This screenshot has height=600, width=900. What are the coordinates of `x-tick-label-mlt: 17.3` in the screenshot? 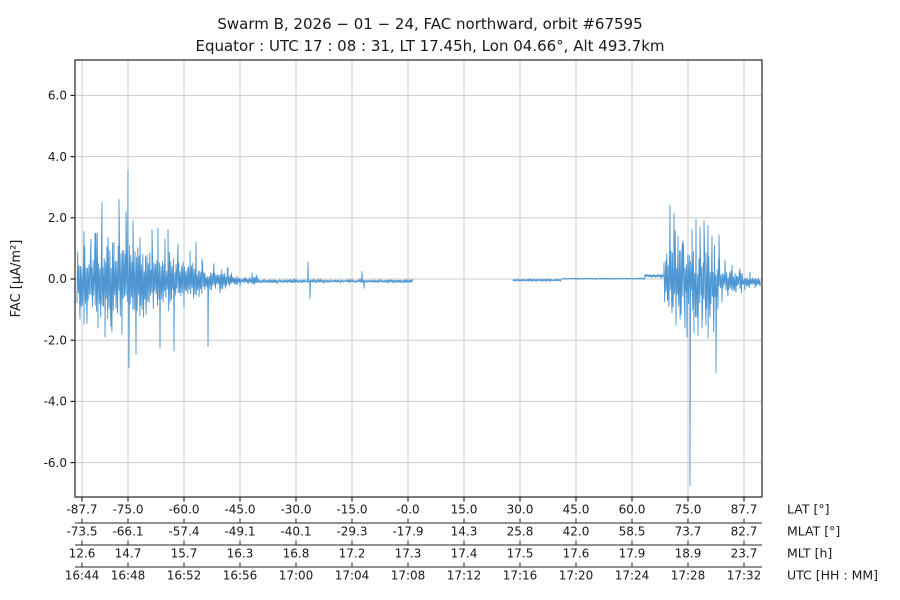 It's located at (408, 553).